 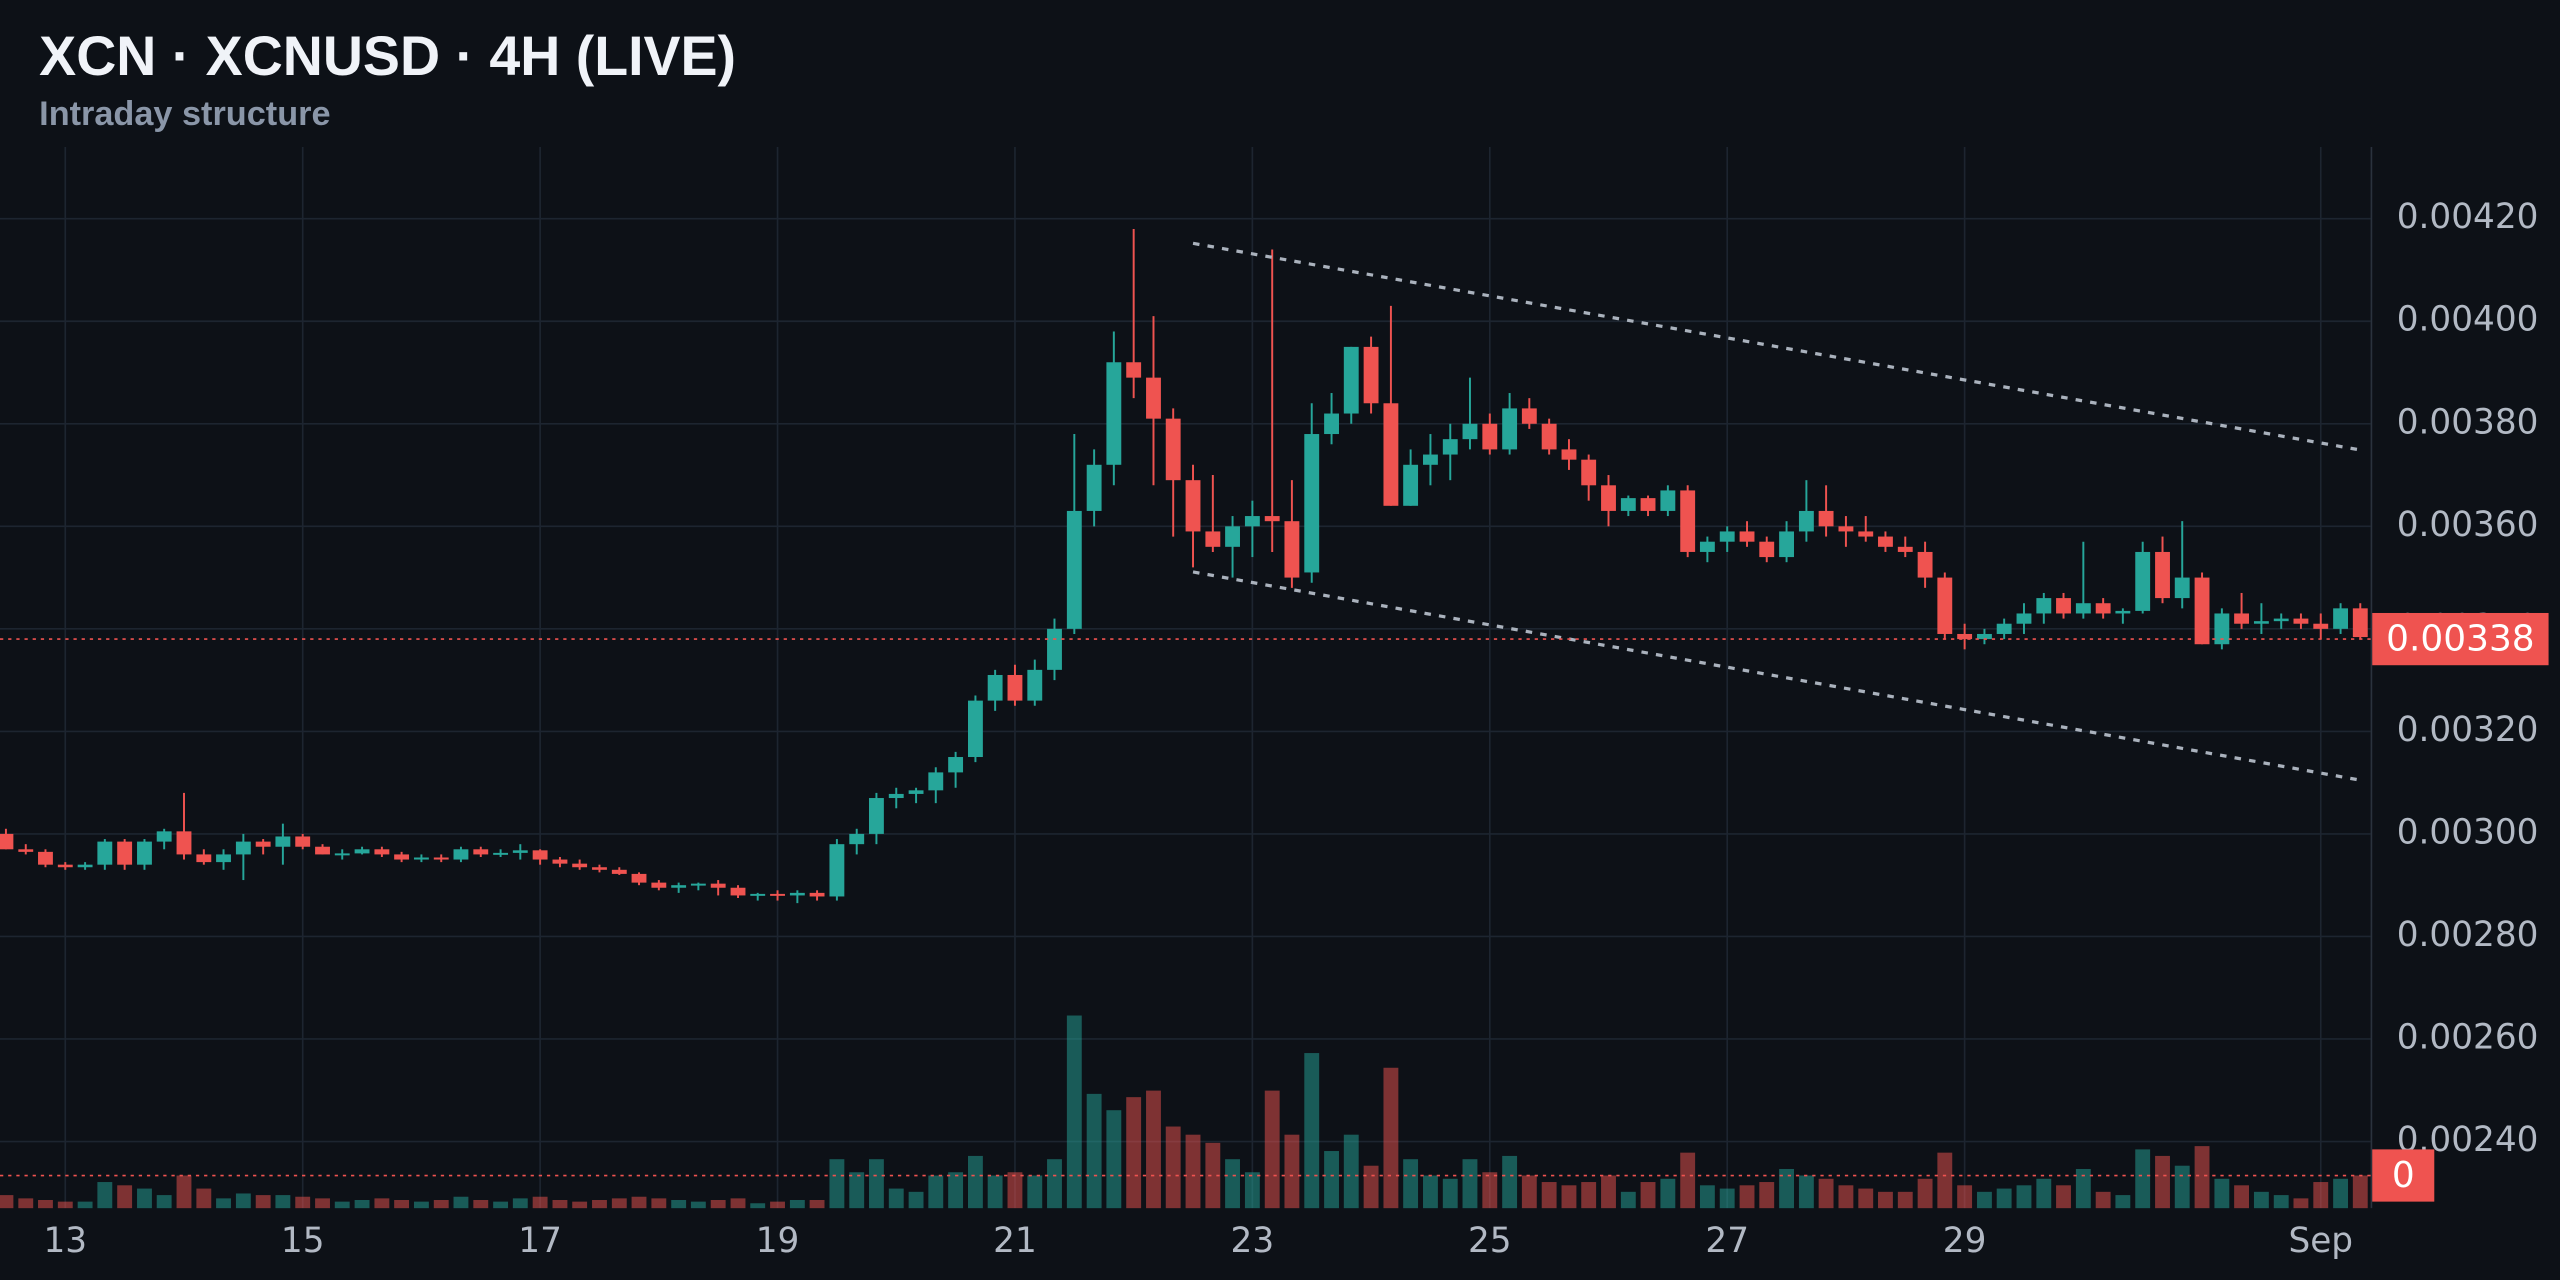 I want to click on y-tick-label: 0.00280, so click(x=2468, y=935).